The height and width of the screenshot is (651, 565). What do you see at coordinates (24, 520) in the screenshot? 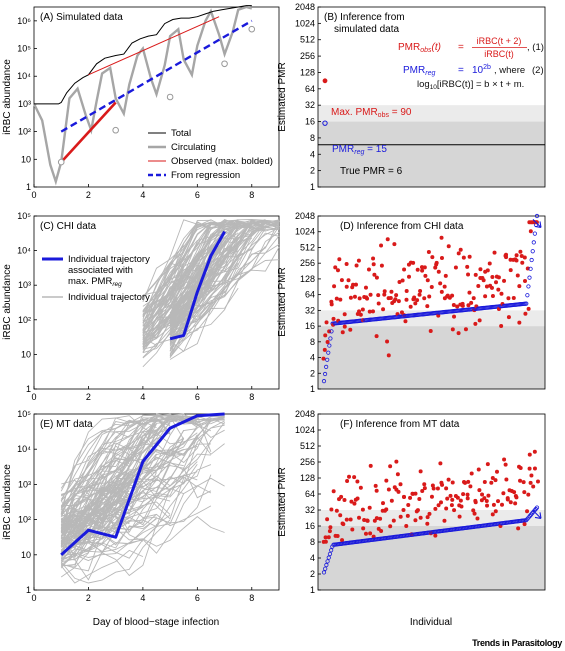
I see `y-tick-label: 10²` at bounding box center [24, 520].